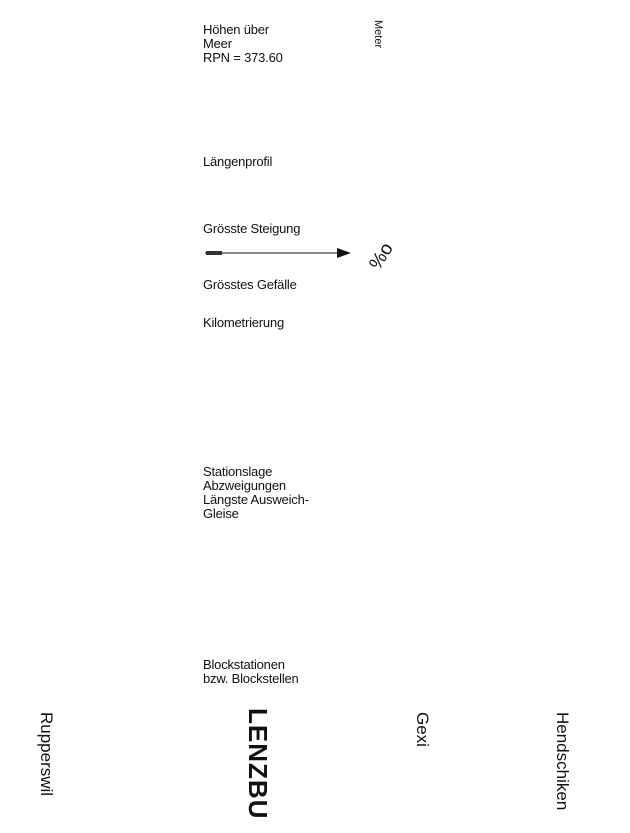 The height and width of the screenshot is (833, 630). I want to click on gradient-arrow-icon: %o, so click(299, 256).